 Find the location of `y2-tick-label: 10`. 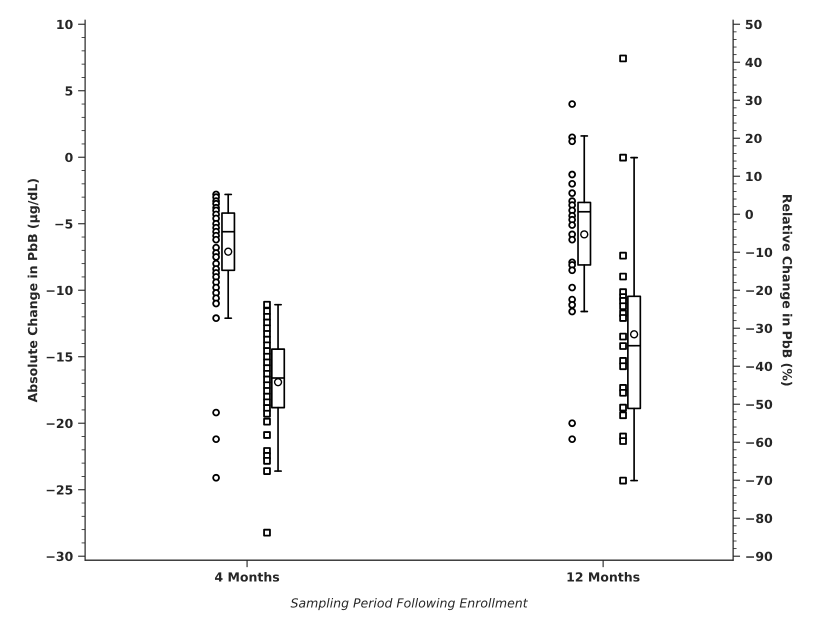

y2-tick-label: 10 is located at coordinates (754, 177).